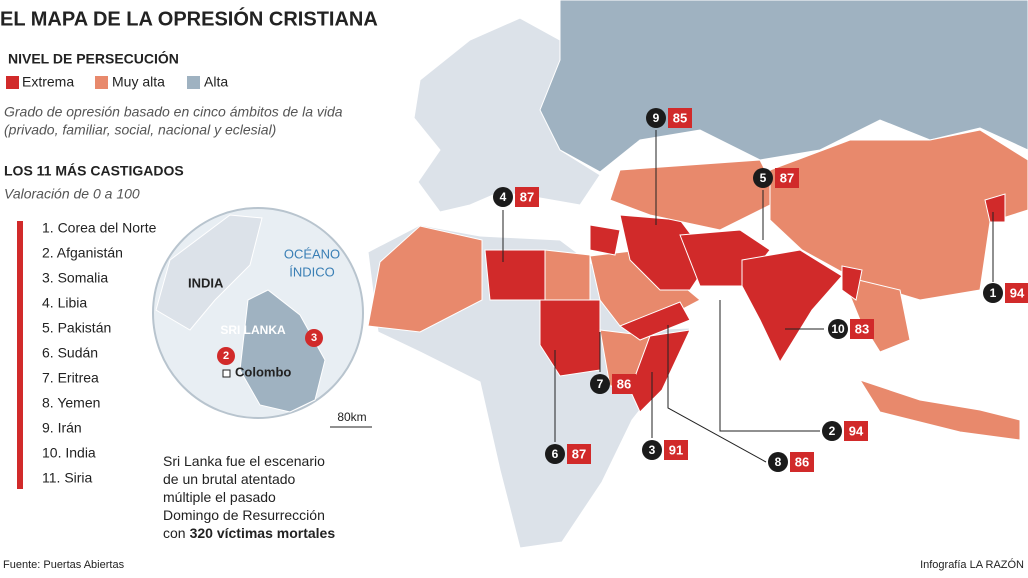  I want to click on rank-number: 10, so click(838, 329).